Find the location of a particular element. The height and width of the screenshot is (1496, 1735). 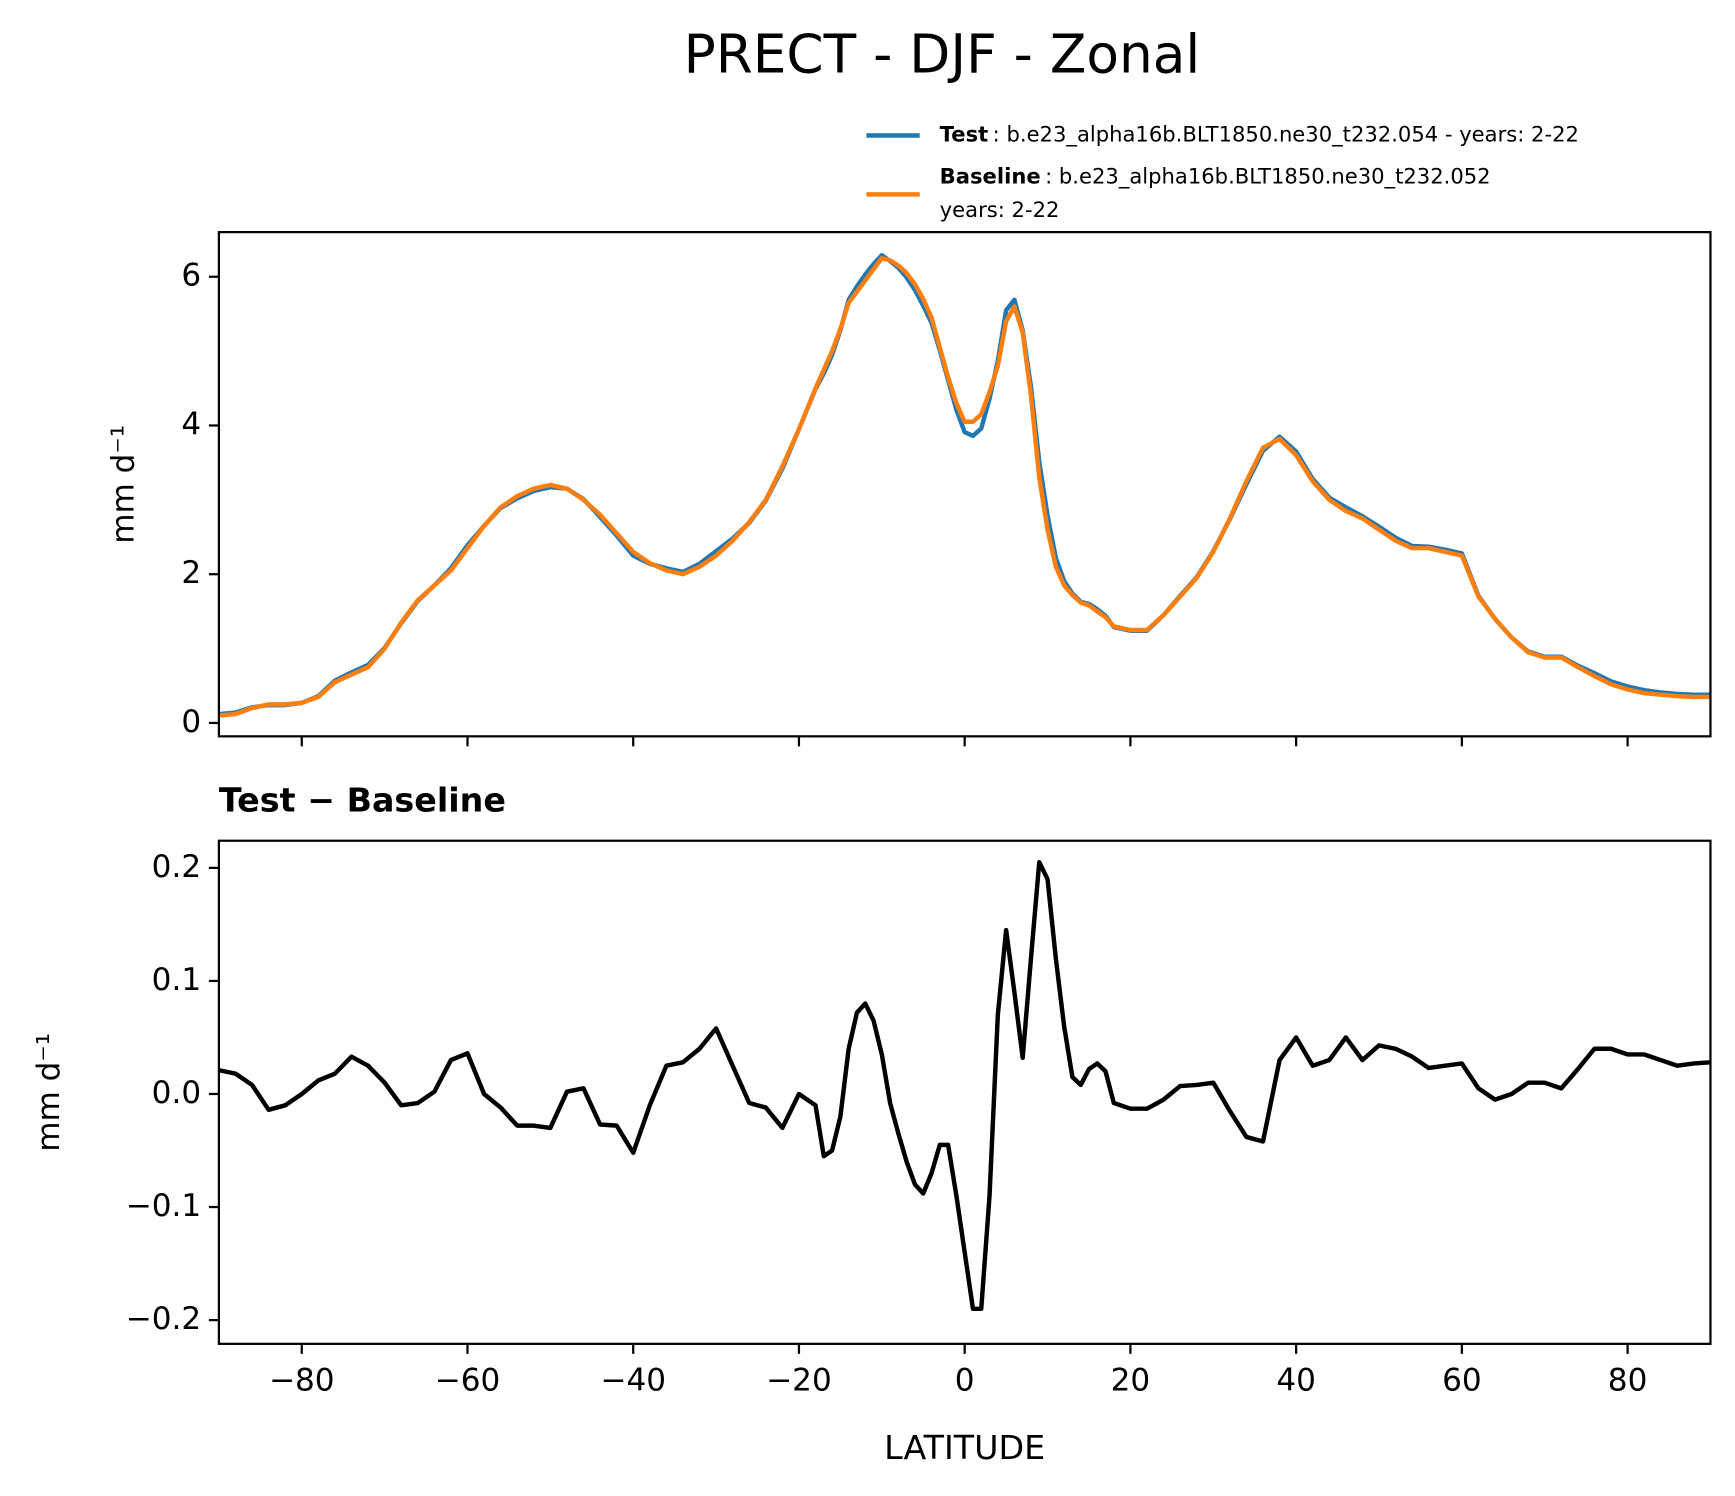

x-tick-label: 0 is located at coordinates (965, 1381).